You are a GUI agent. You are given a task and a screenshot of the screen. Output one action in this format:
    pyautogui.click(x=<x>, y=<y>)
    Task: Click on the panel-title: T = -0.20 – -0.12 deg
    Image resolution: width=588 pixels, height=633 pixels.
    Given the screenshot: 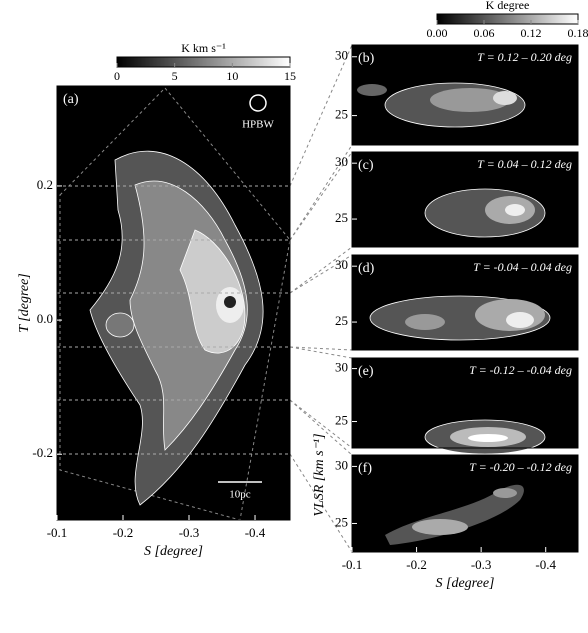 What is the action you would take?
    pyautogui.click(x=520, y=467)
    